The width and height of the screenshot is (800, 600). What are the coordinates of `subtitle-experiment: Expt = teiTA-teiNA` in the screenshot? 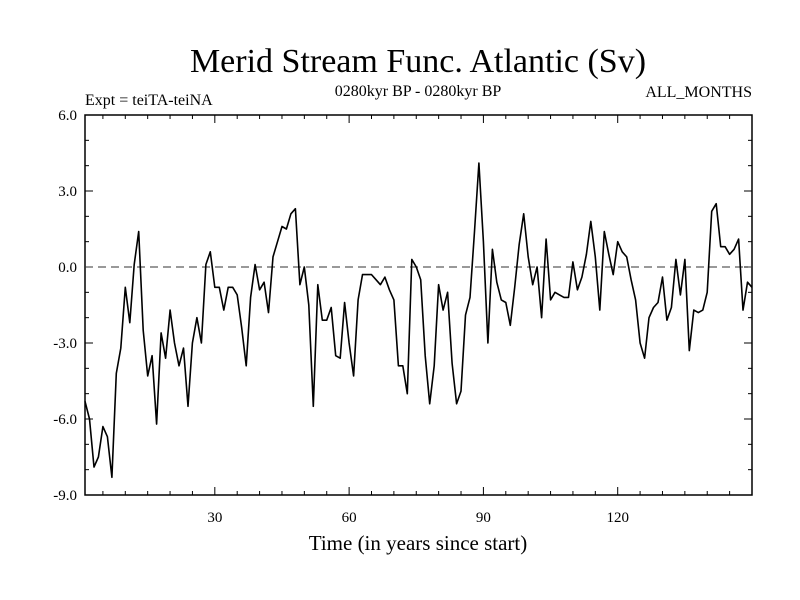 It's located at (149, 100).